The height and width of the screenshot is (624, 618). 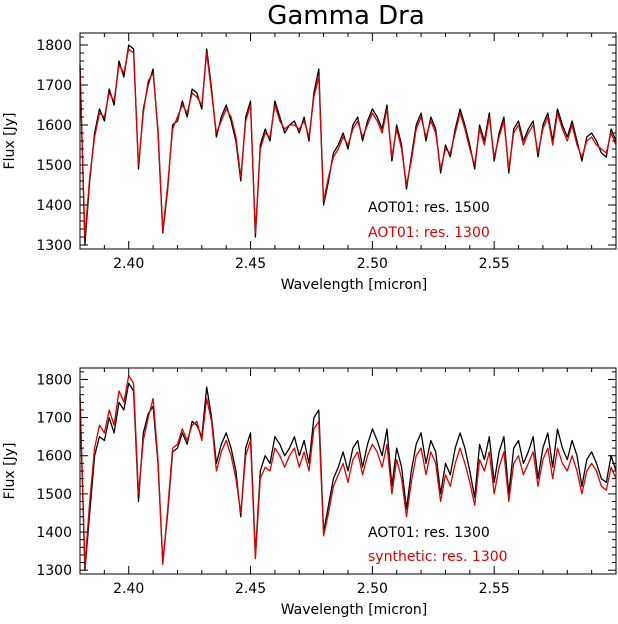 What do you see at coordinates (429, 208) in the screenshot?
I see `legend-entry-0: AOT01: res. 1500` at bounding box center [429, 208].